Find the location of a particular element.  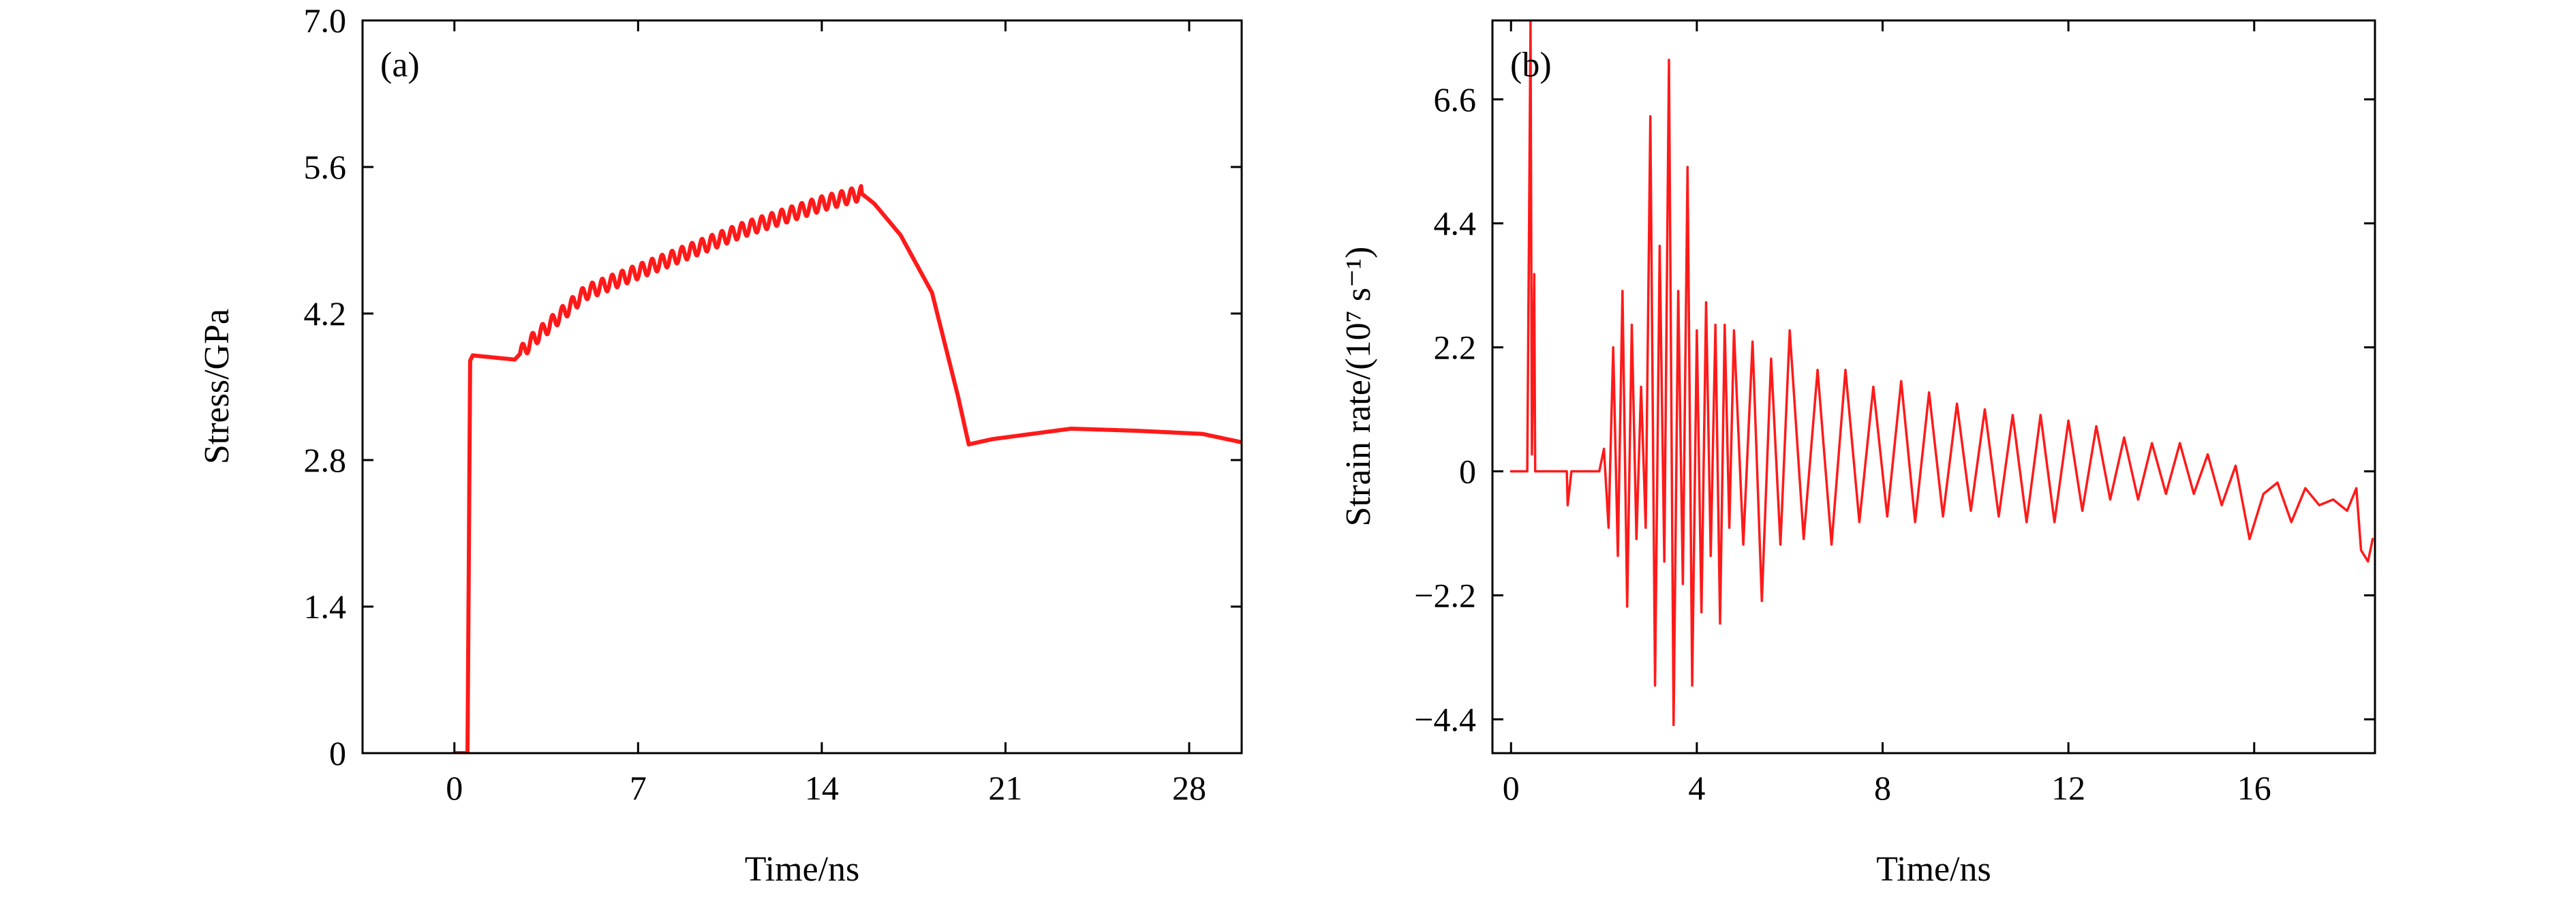

panel-label: (b) is located at coordinates (1531, 65).